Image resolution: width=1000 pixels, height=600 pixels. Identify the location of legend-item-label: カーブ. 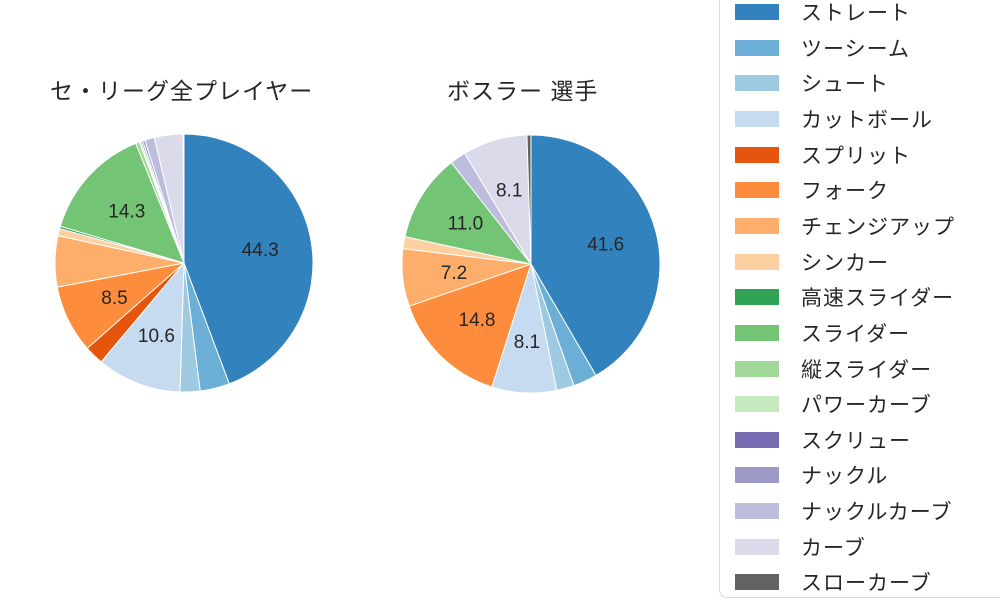
(833, 548).